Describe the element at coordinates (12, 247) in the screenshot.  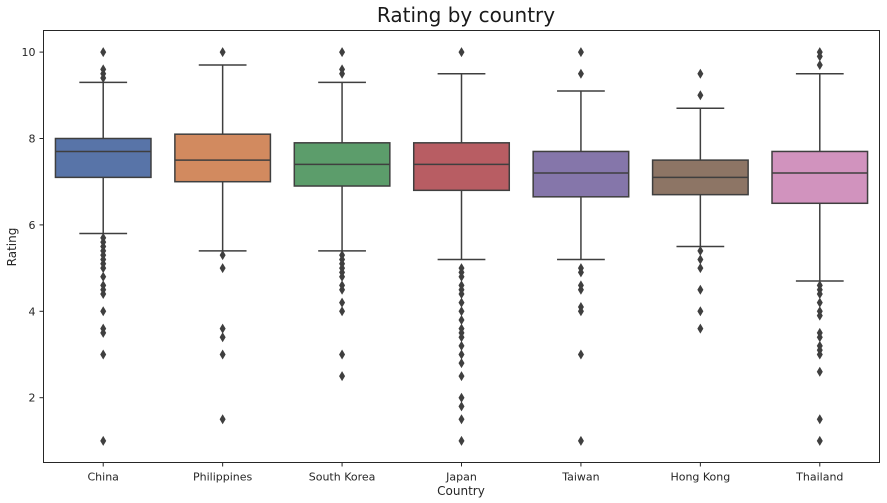
I see `y-axis-label: Rating` at that location.